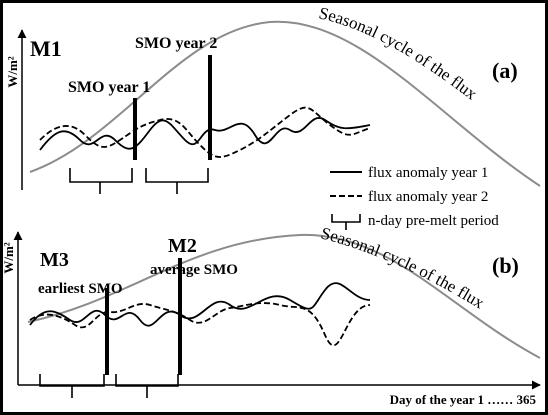 The image size is (548, 415). I want to click on legend-label: flux anomaly year 2, so click(428, 197).